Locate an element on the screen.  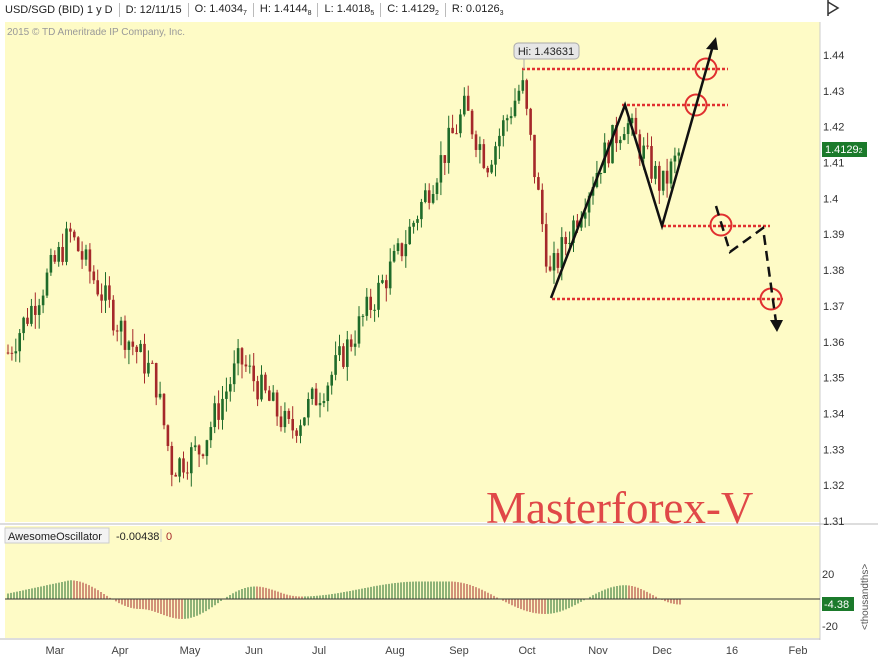
time-tick-label: Aug is located at coordinates (395, 651).